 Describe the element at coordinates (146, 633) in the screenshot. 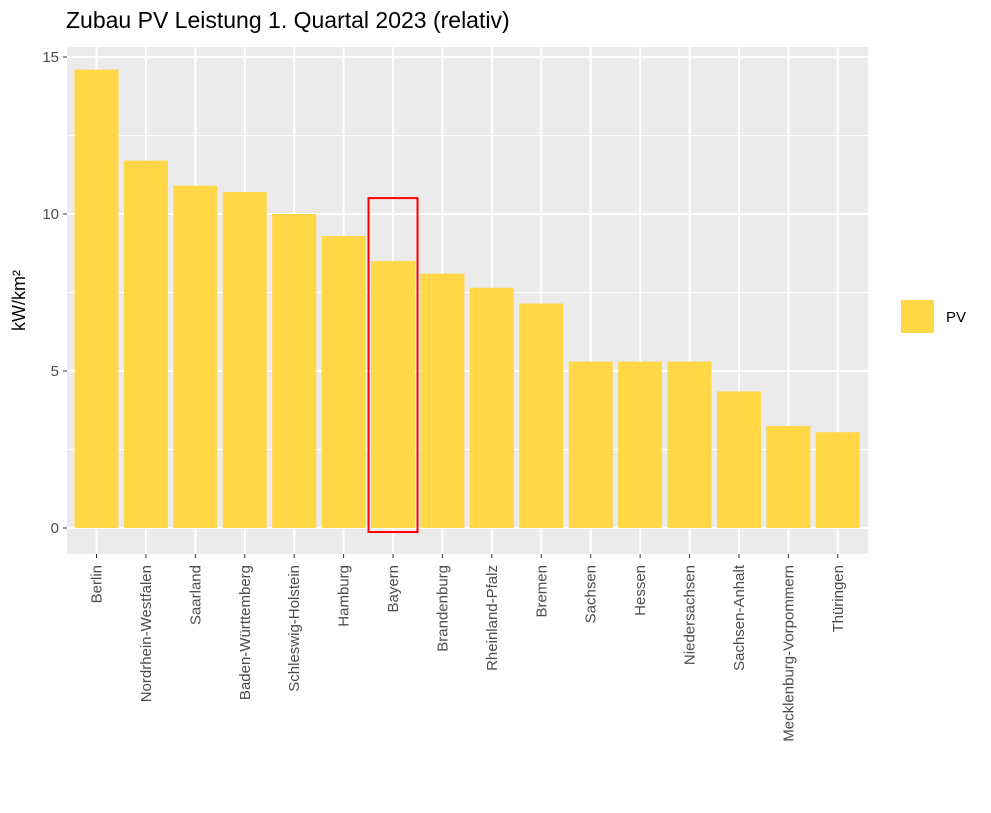

I see `x-tick-label: Nordrhein-Westfalen` at that location.